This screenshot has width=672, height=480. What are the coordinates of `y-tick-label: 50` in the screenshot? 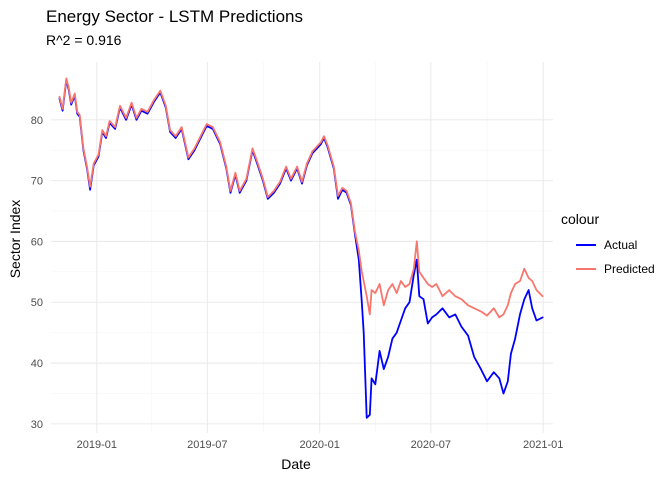 It's located at (37, 303).